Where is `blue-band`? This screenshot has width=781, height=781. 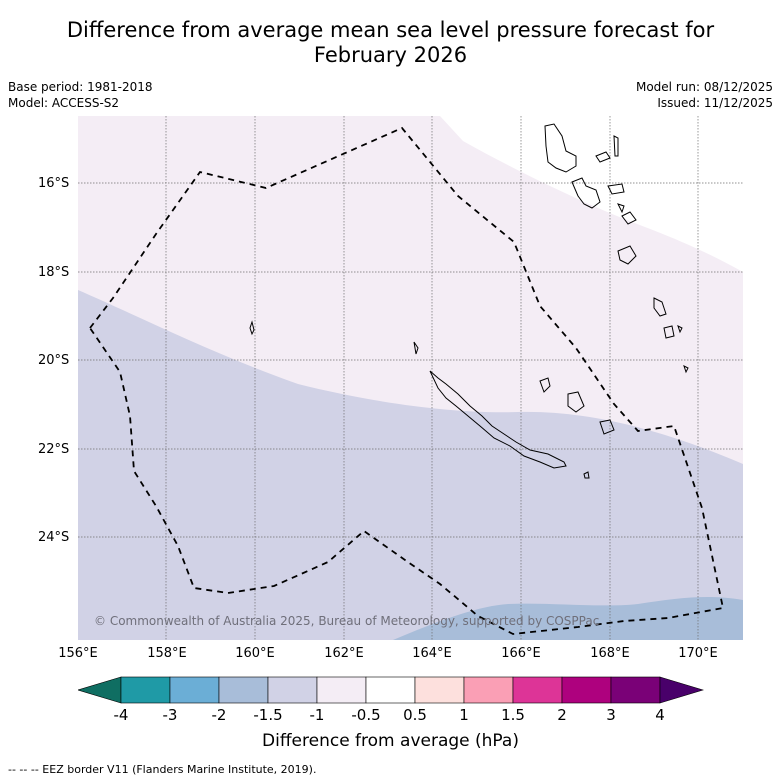 blue-band is located at coordinates (568, 618).